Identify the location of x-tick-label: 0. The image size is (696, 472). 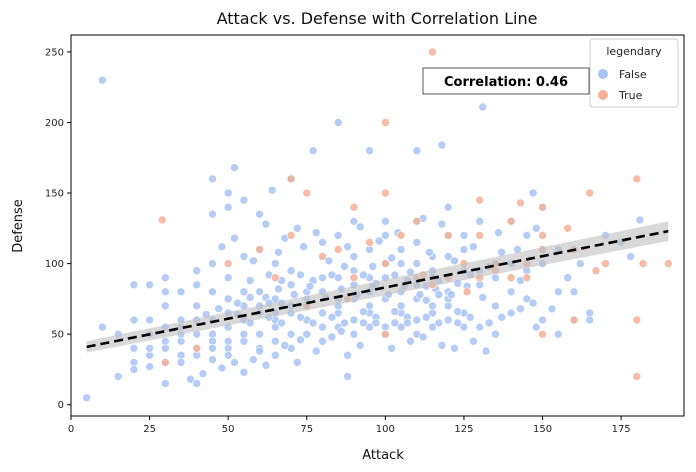
(71, 429).